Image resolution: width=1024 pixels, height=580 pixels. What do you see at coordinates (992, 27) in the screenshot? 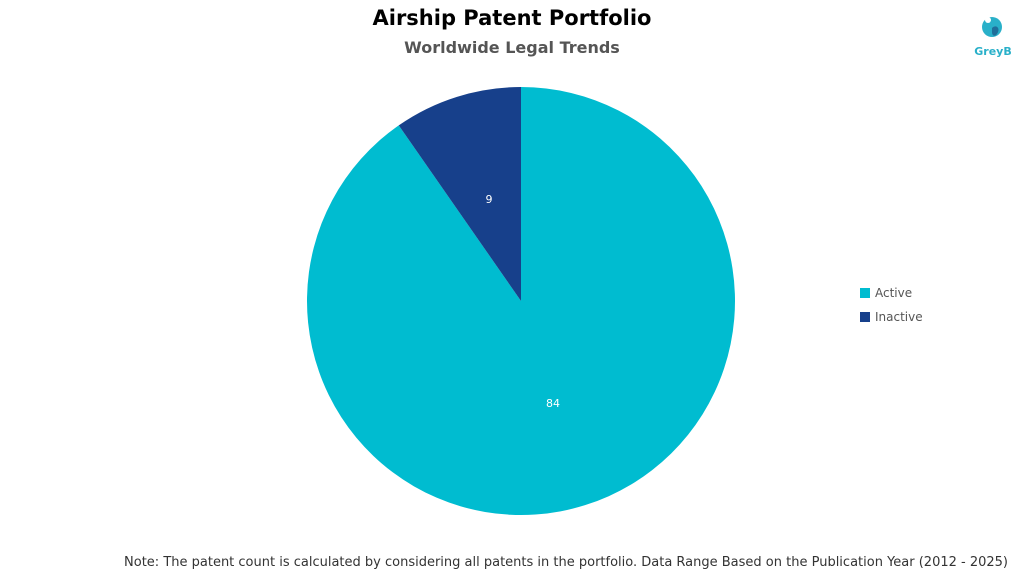
I see `greyb-logo-icon` at bounding box center [992, 27].